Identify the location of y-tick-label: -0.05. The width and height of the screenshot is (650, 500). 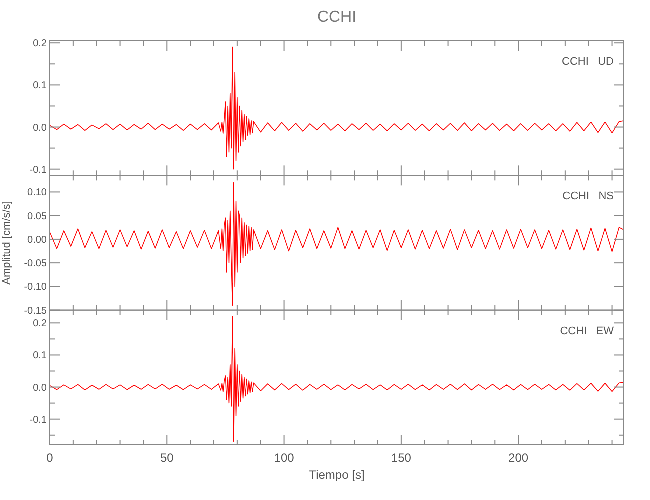
(36, 264).